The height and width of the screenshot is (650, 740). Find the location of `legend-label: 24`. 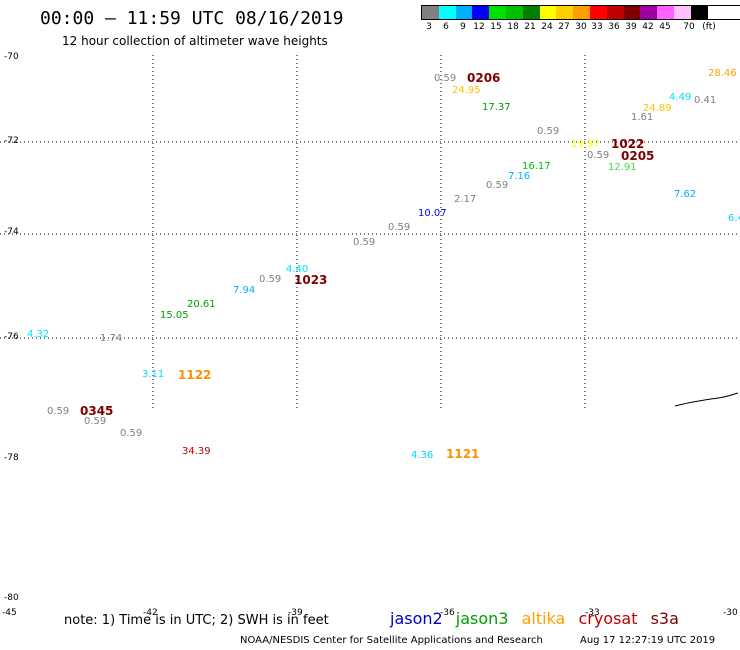

legend-label: 24 is located at coordinates (547, 27).